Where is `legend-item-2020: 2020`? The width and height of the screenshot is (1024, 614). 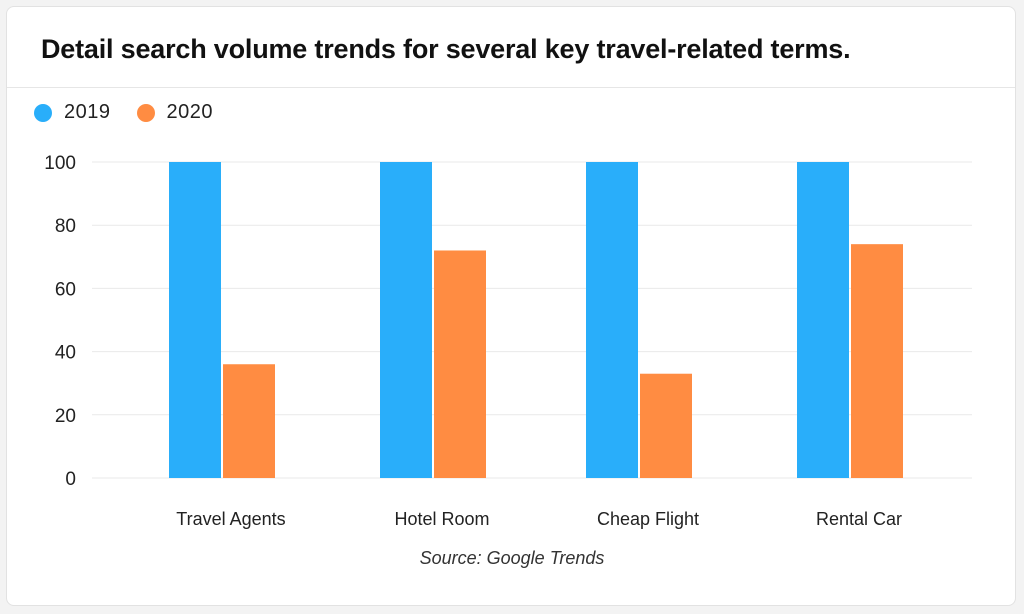 legend-item-2020: 2020 is located at coordinates (175, 112).